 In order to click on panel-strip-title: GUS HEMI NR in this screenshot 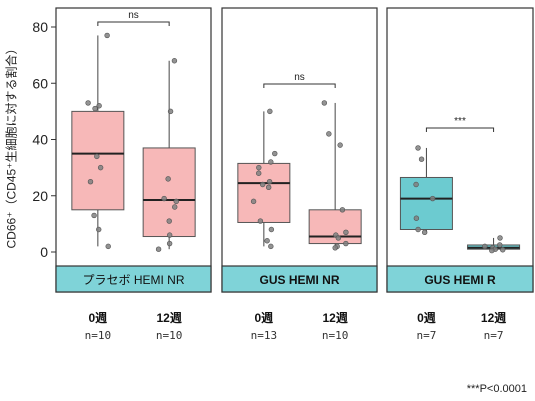, I will do `click(299, 280)`.